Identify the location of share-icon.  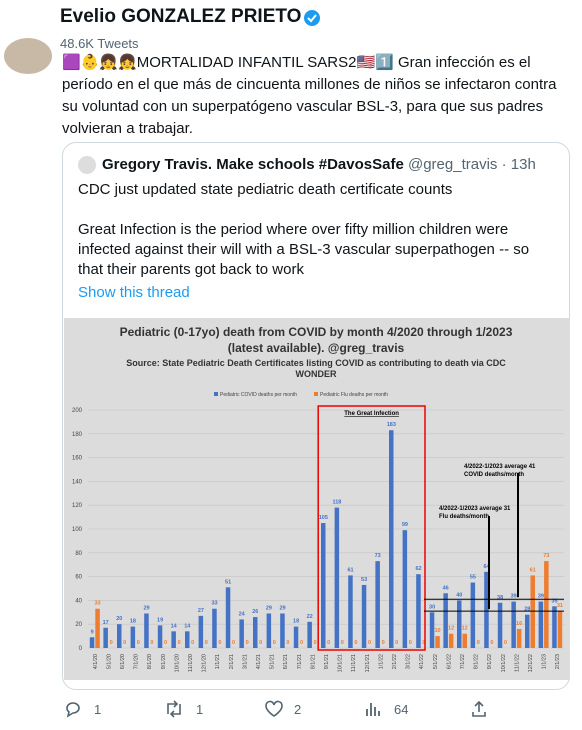
(479, 709).